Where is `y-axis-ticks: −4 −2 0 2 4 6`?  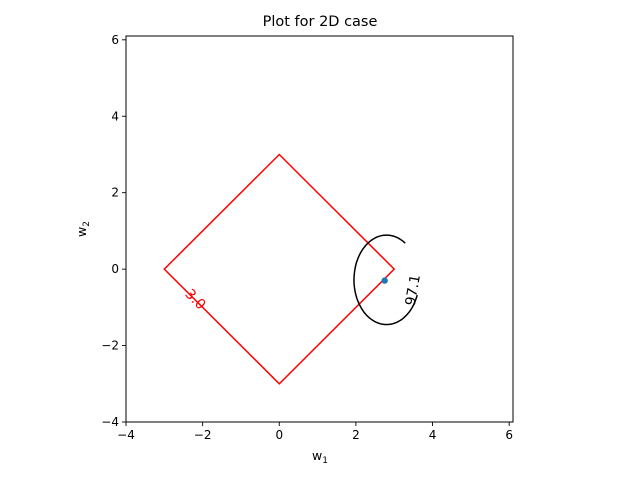 y-axis-ticks: −4 −2 0 2 4 6 is located at coordinates (113, 231).